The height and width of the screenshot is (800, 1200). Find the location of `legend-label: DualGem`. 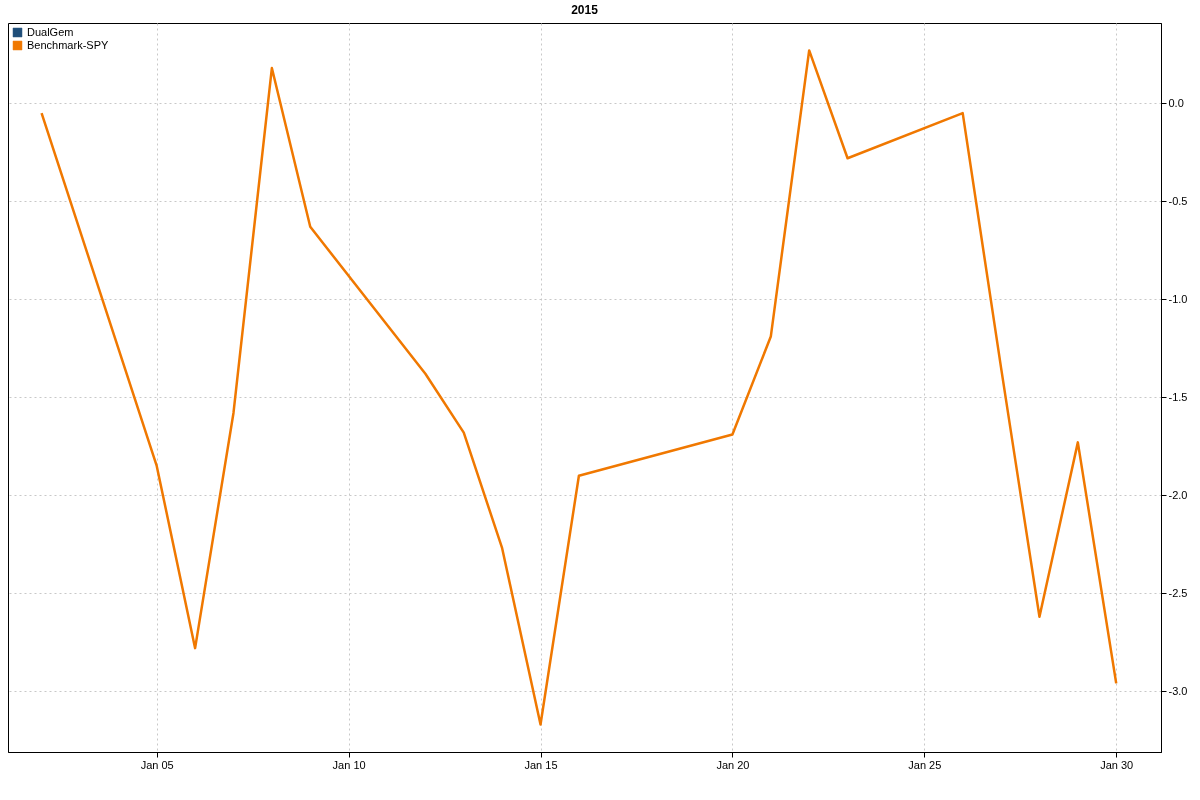

legend-label: DualGem is located at coordinates (50, 31).